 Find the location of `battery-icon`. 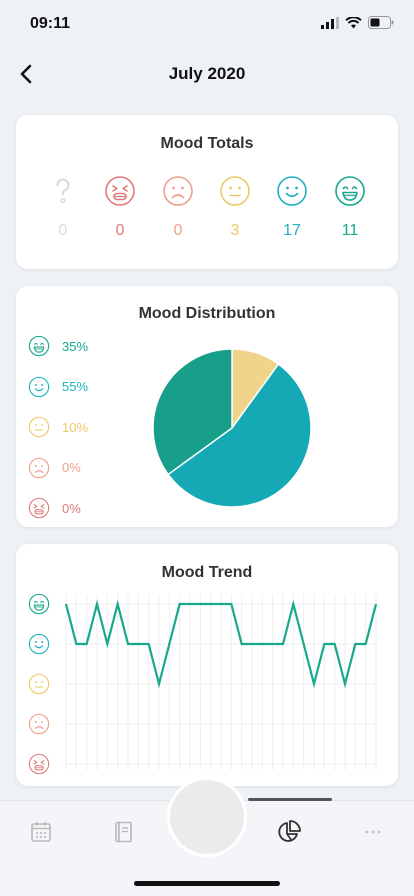

battery-icon is located at coordinates (381, 22).